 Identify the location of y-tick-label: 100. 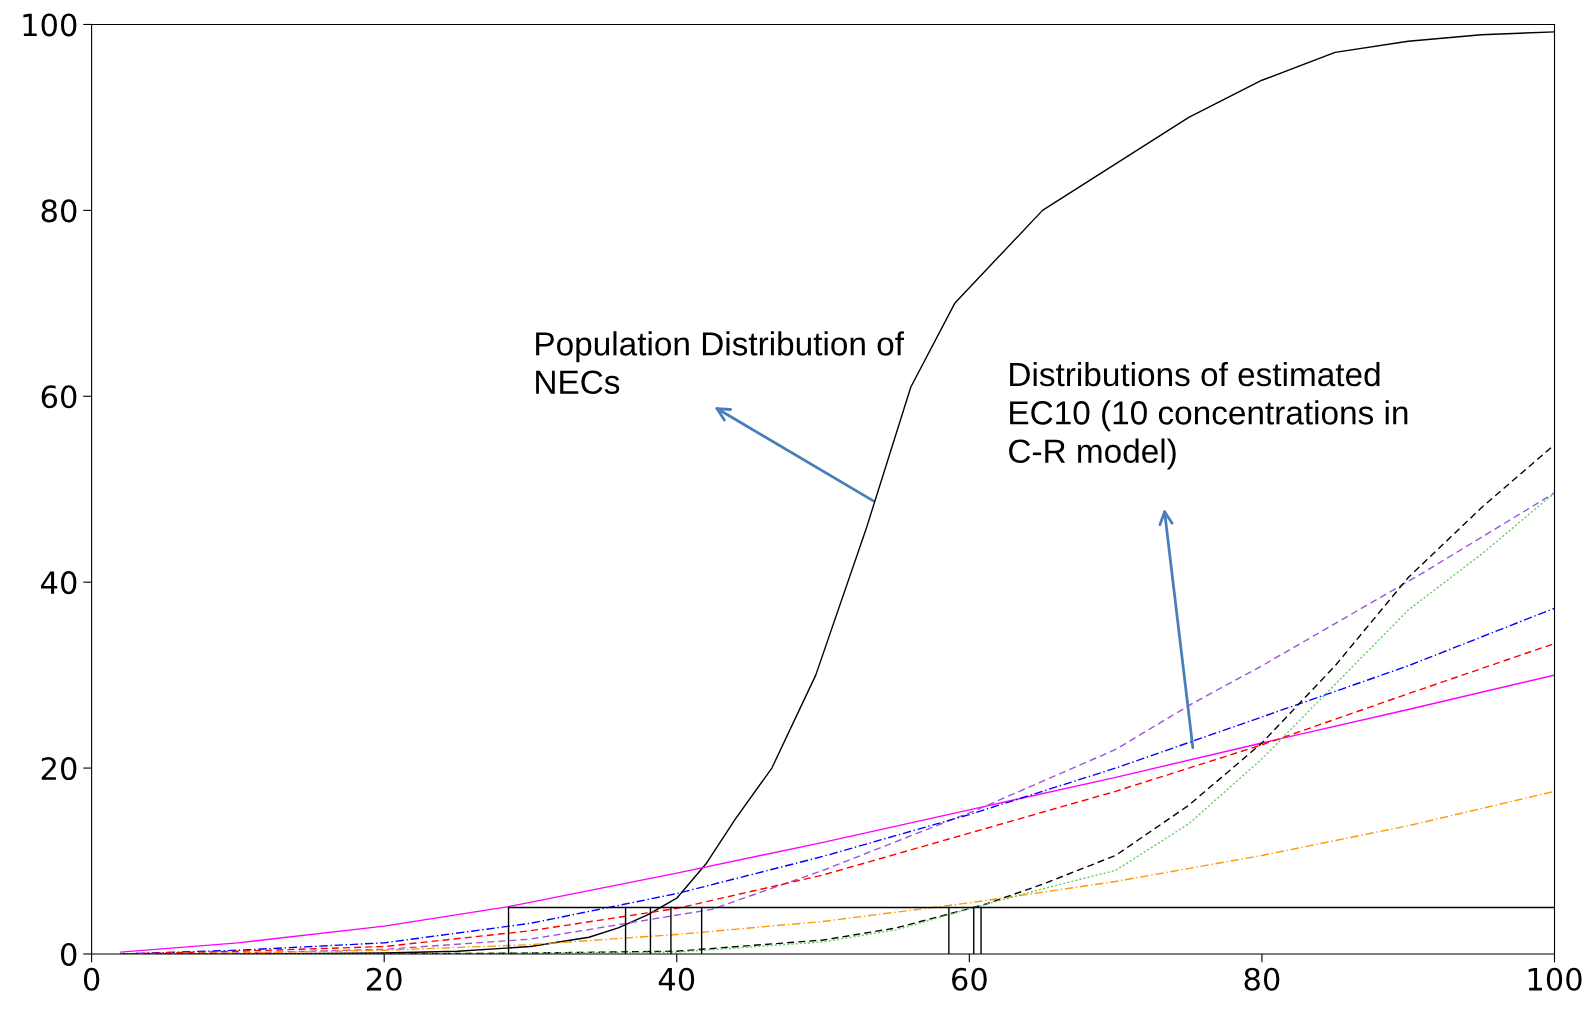
(50, 25).